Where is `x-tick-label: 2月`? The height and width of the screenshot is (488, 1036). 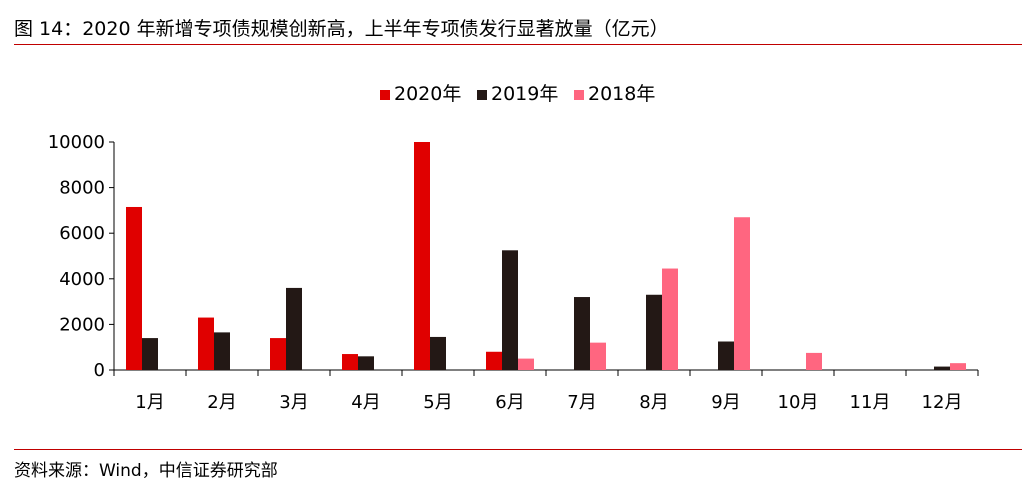
x-tick-label: 2月 is located at coordinates (221, 402).